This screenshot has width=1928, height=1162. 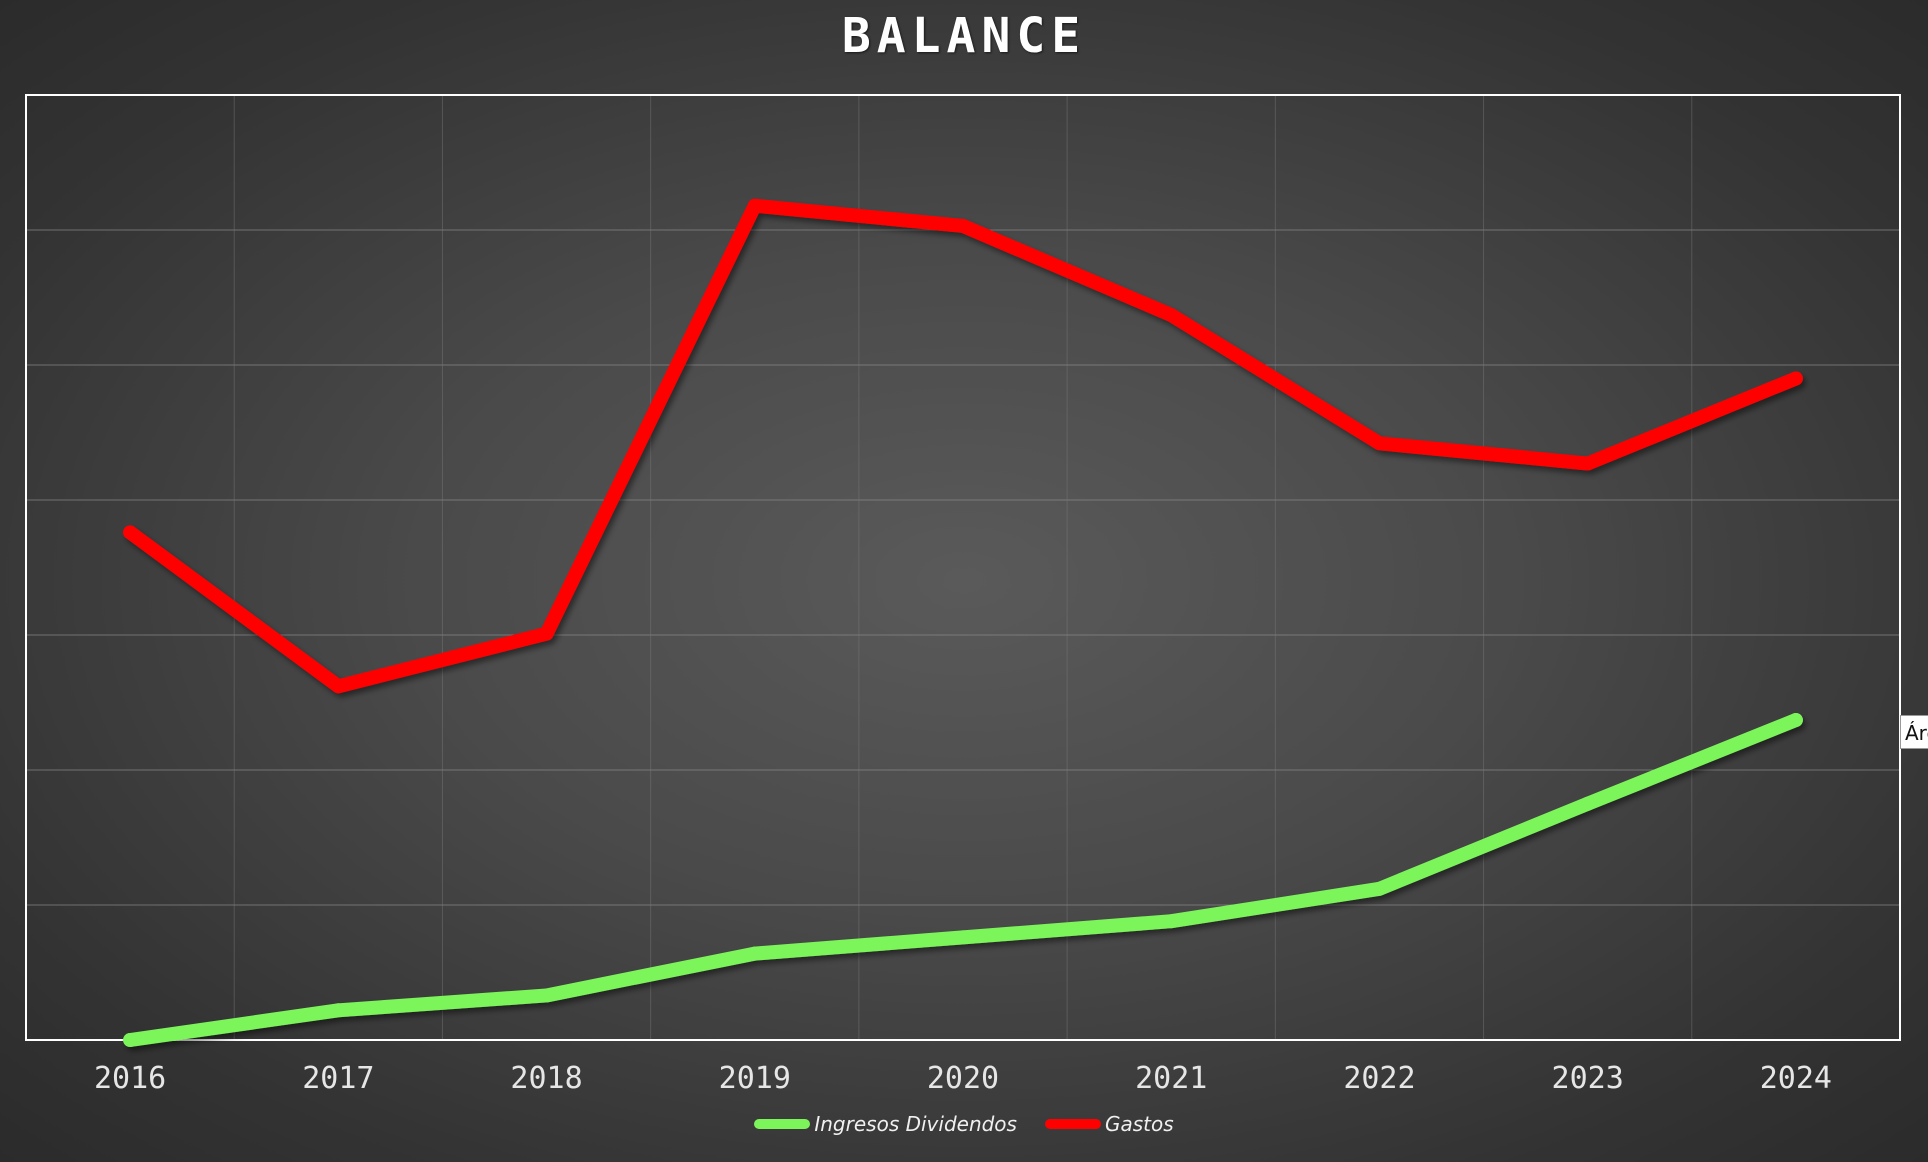 What do you see at coordinates (338, 1078) in the screenshot?
I see `x-tick-label: 2017` at bounding box center [338, 1078].